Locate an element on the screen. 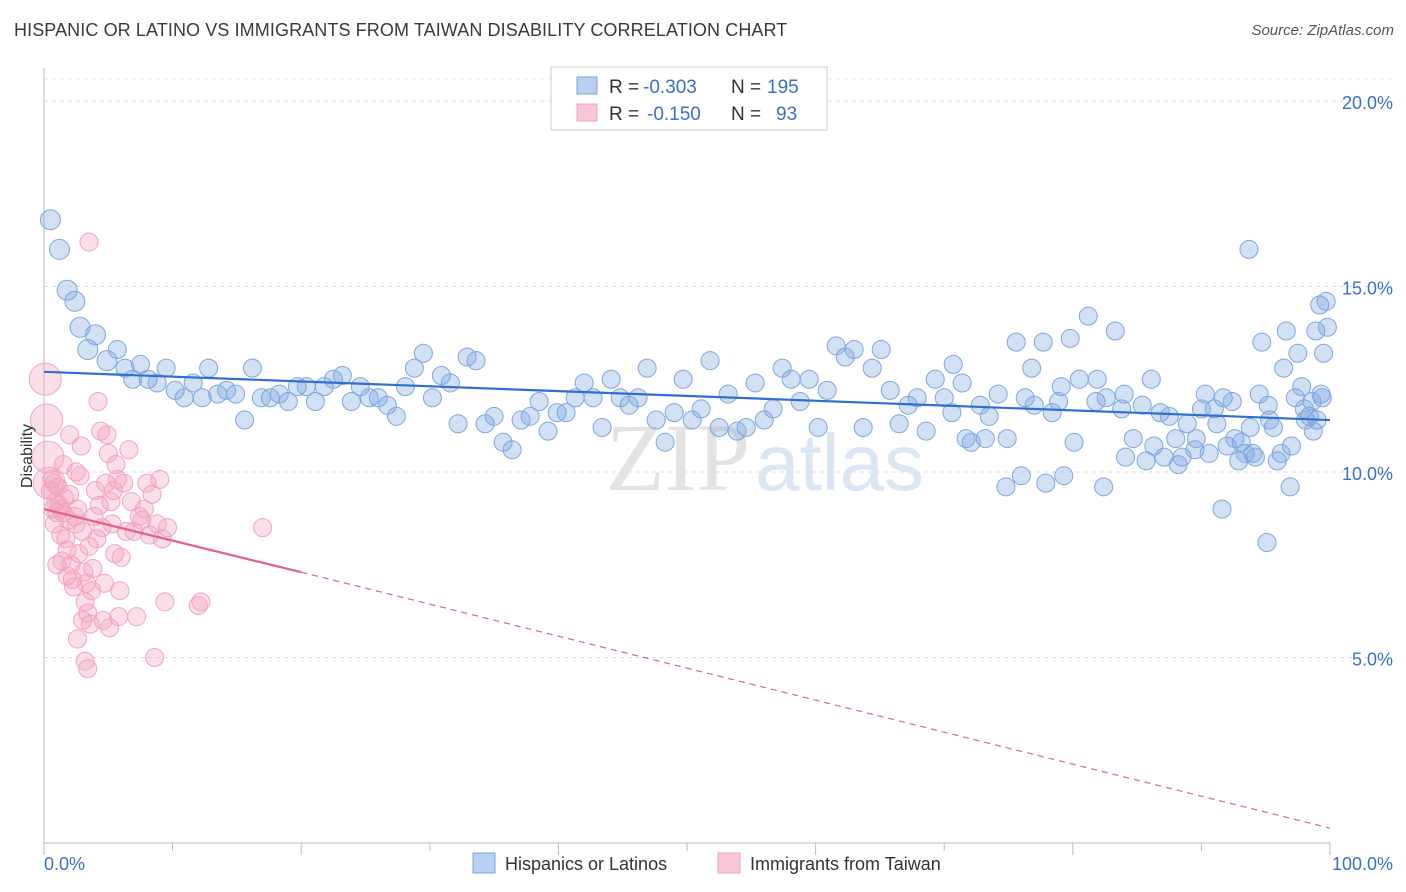  legend-n-label-2: N = is located at coordinates (746, 114).